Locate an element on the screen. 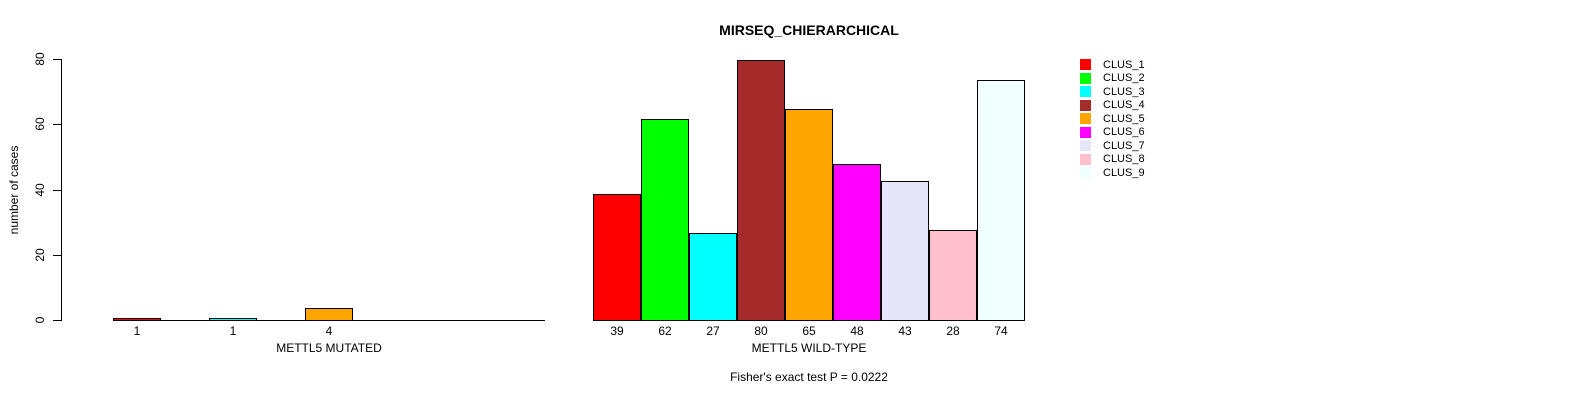 The image size is (1590, 400). legend-label: CLUS_5 is located at coordinates (1124, 119).